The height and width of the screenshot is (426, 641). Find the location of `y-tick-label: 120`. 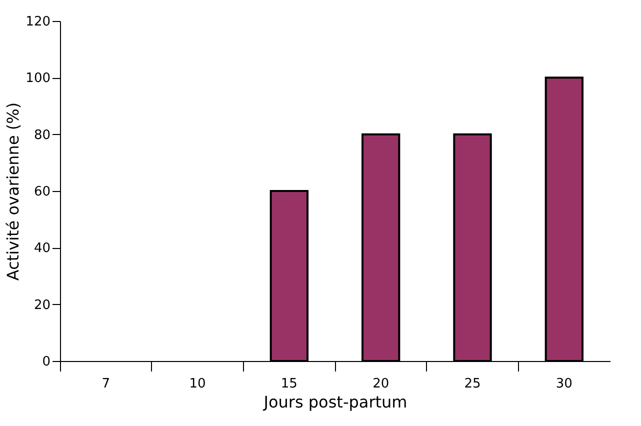

y-tick-label: 120 is located at coordinates (38, 22).